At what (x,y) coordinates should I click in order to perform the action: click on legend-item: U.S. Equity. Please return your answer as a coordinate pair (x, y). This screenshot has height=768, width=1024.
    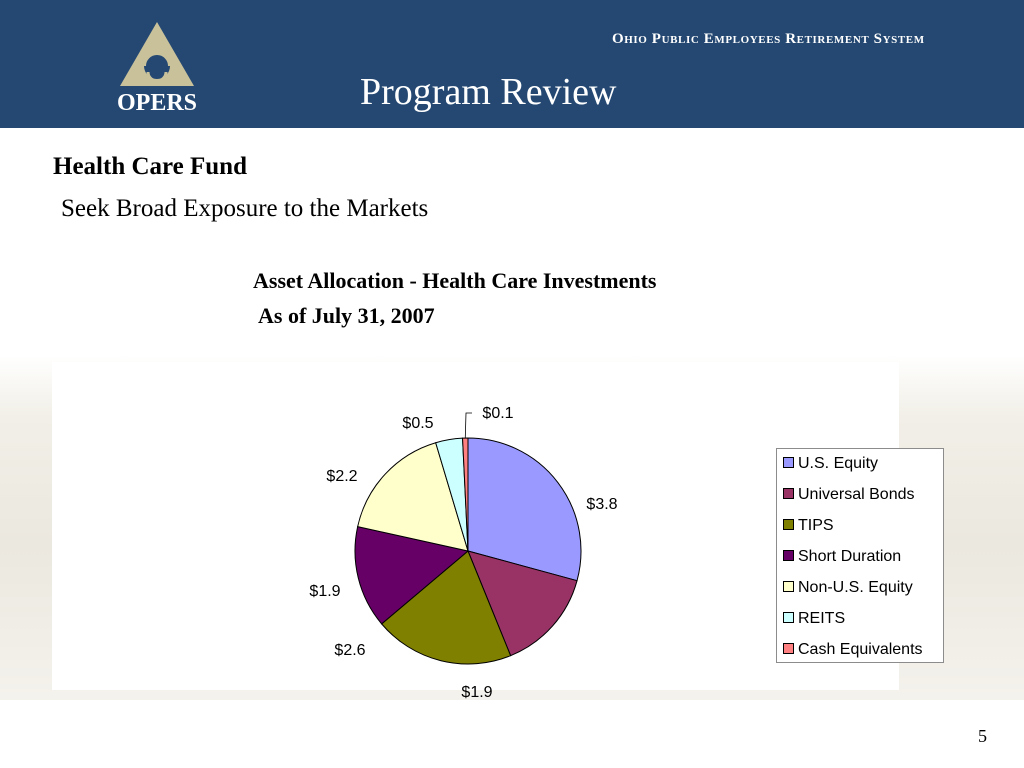
    Looking at the image, I should click on (830, 464).